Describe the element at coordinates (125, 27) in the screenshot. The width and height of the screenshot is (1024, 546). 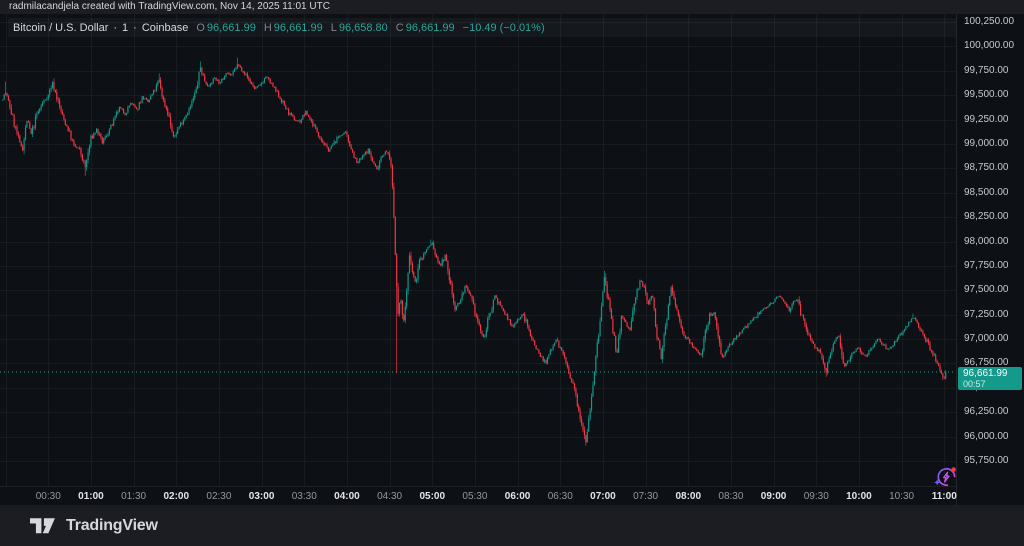
I see `interval-label: 1` at that location.